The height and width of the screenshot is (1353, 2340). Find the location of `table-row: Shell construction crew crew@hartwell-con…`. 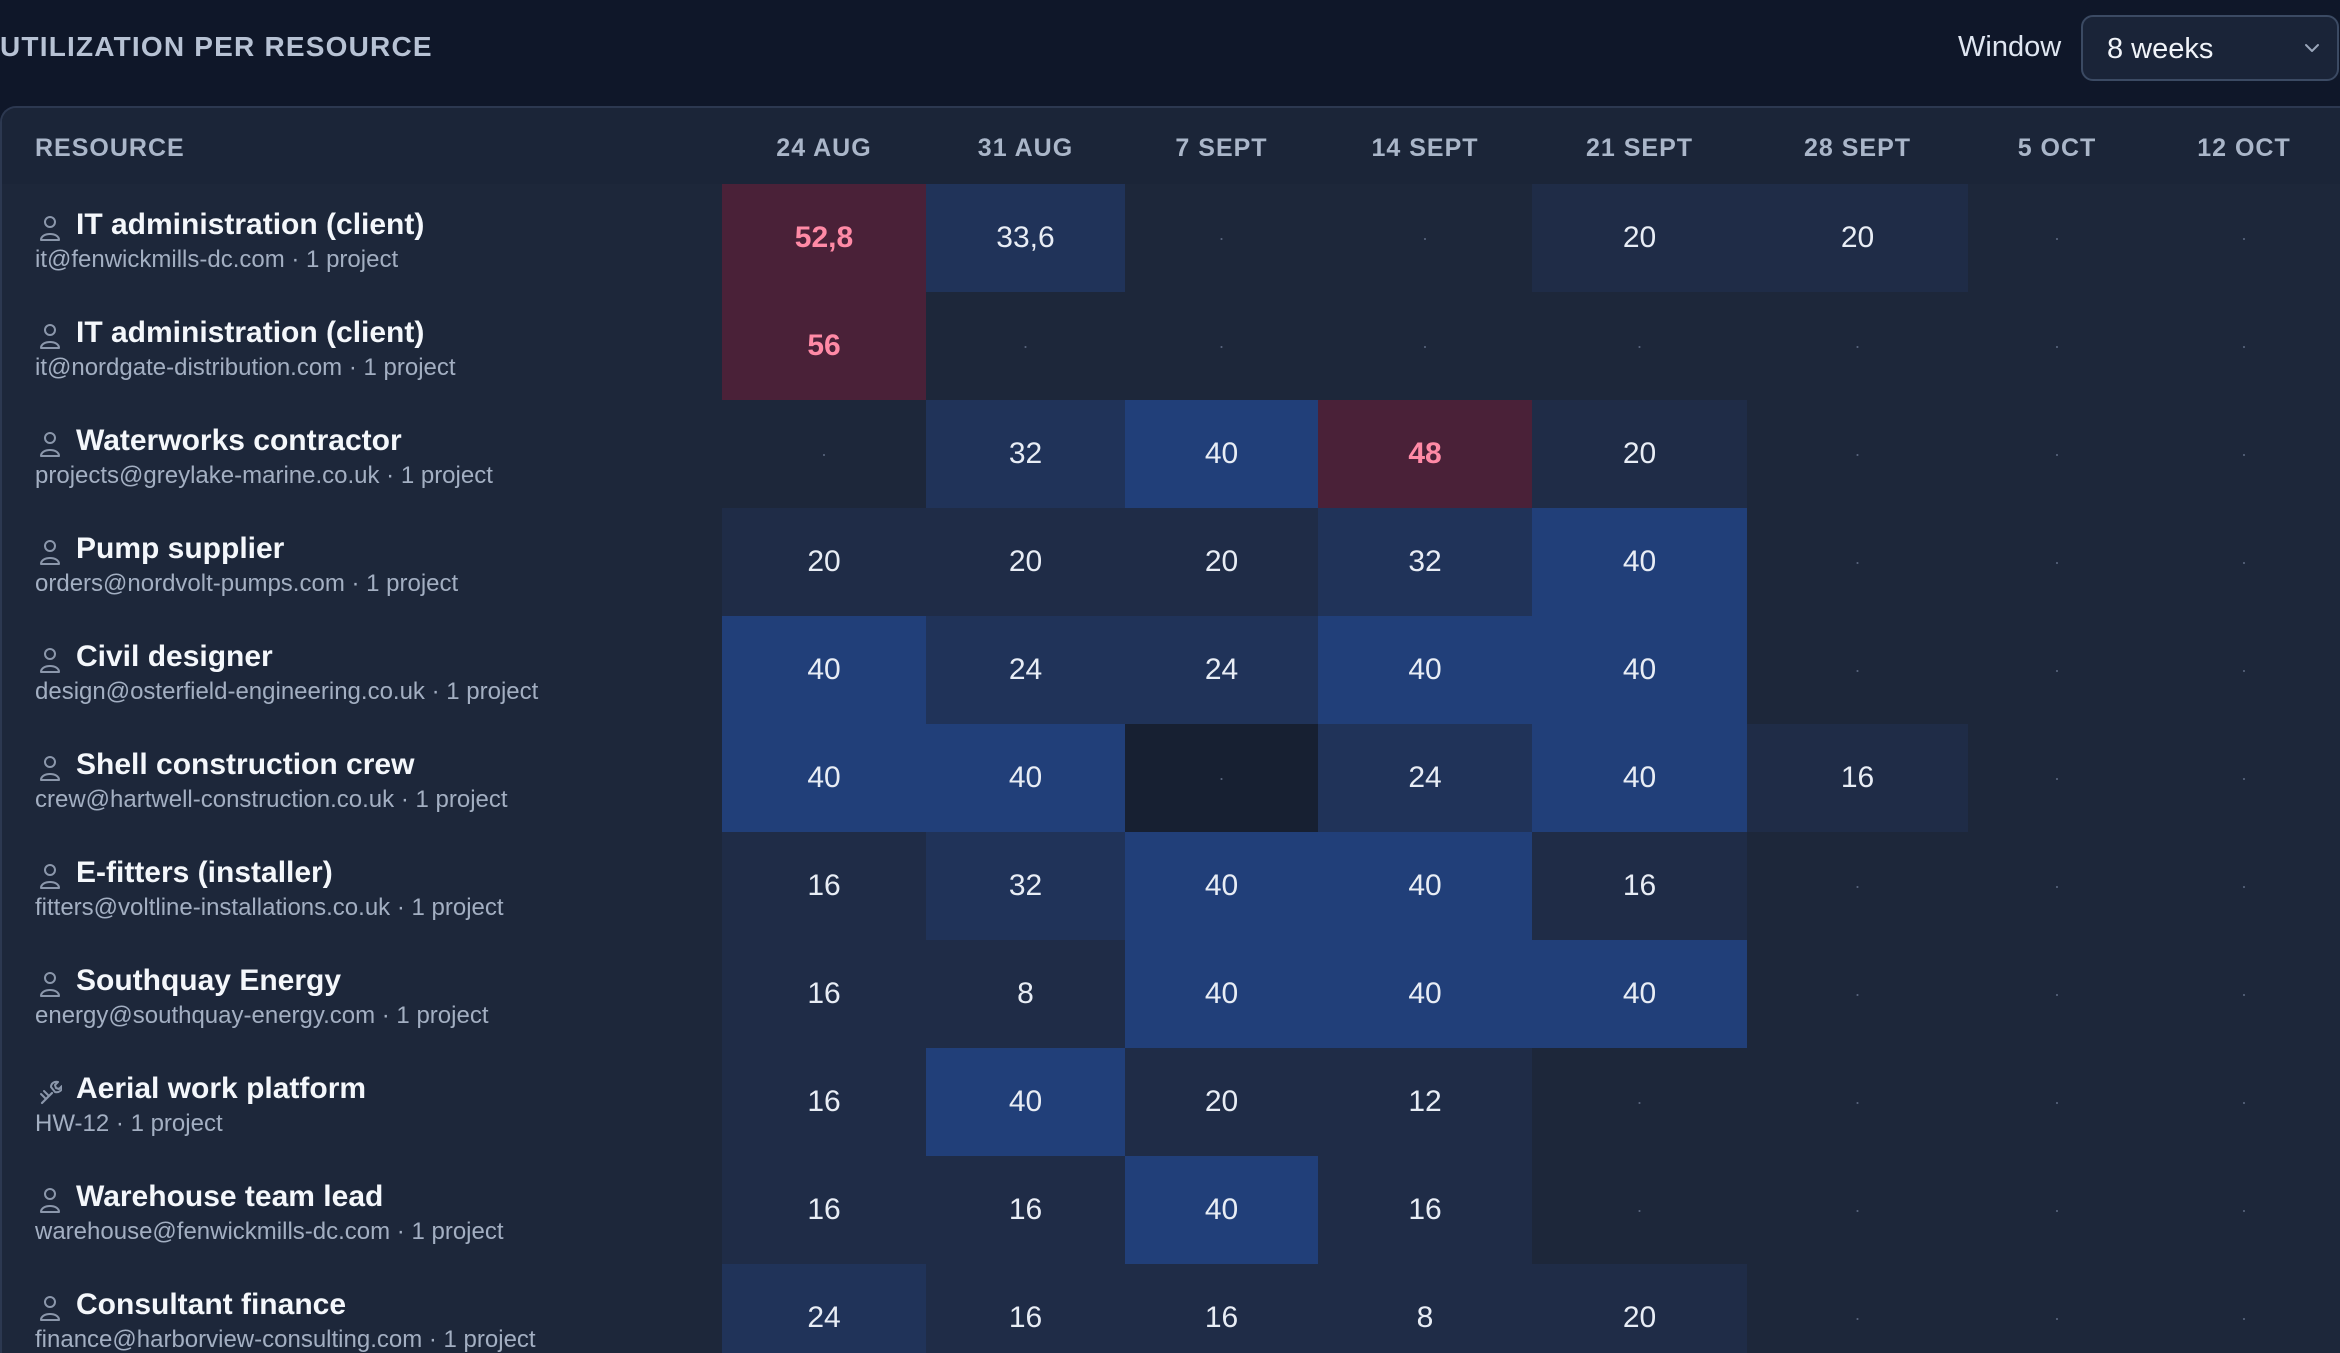

table-row: Shell construction crew crew@hartwell-con… is located at coordinates (1171, 779).